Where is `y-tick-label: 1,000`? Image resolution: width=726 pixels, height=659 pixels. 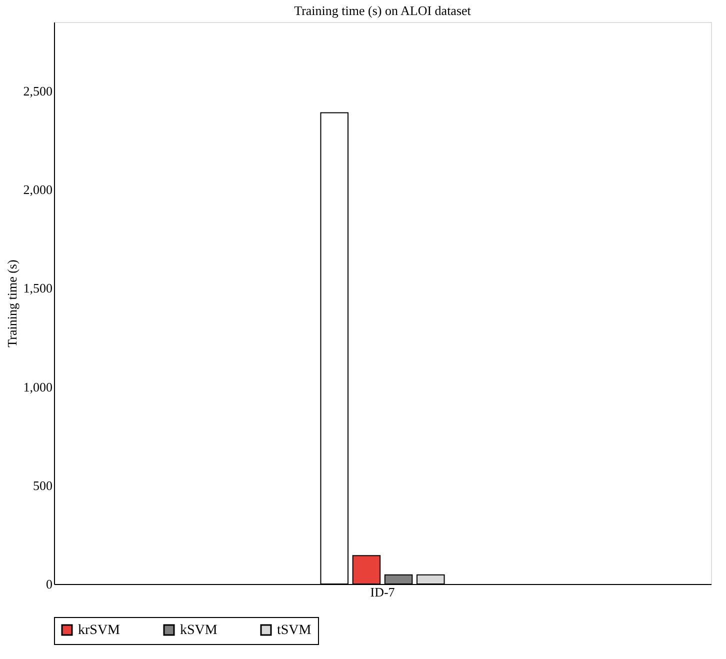 y-tick-label: 1,000 is located at coordinates (37, 386).